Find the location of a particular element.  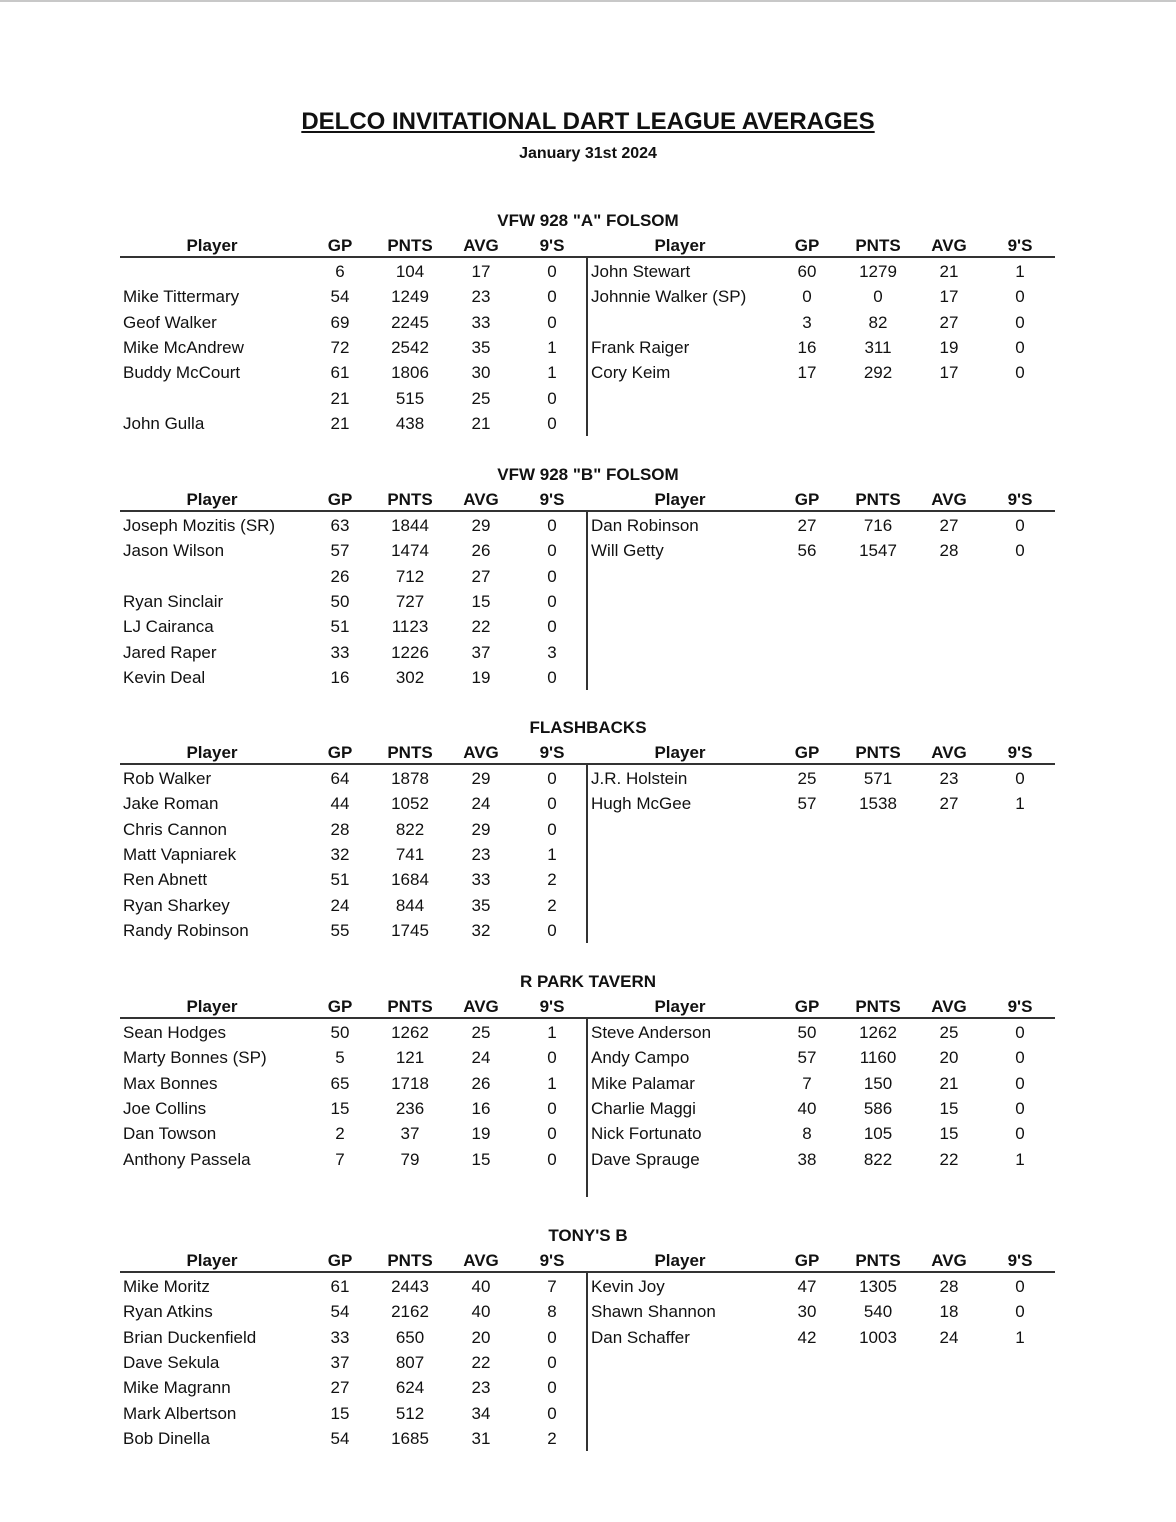

left-row-gp: 50 is located at coordinates (340, 1032).